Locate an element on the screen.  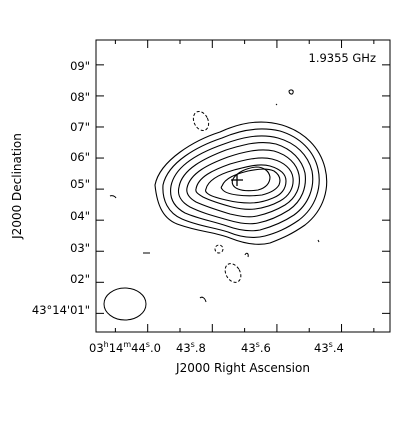
frequency-label: 1.9355 GHz is located at coordinates (343, 58).